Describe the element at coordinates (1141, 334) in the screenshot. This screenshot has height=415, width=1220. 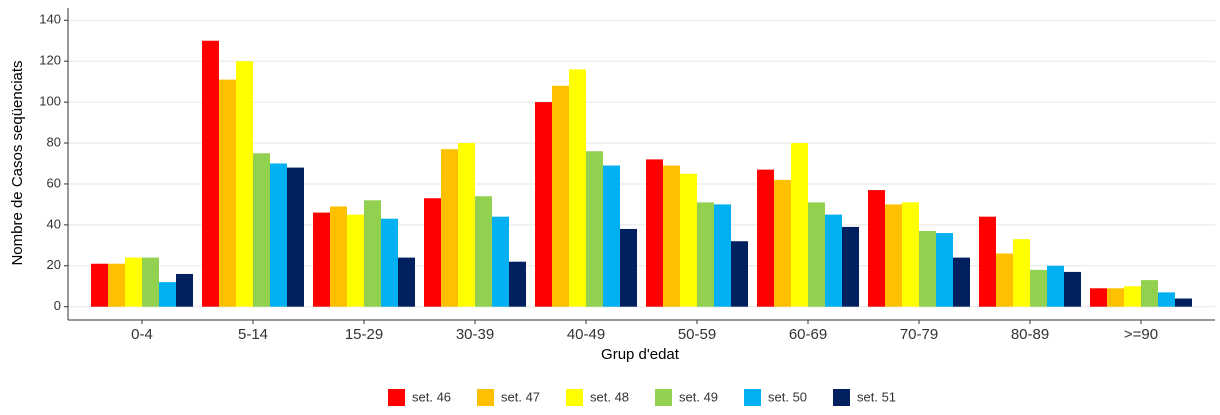
I see `x-tick-label: >=90` at that location.